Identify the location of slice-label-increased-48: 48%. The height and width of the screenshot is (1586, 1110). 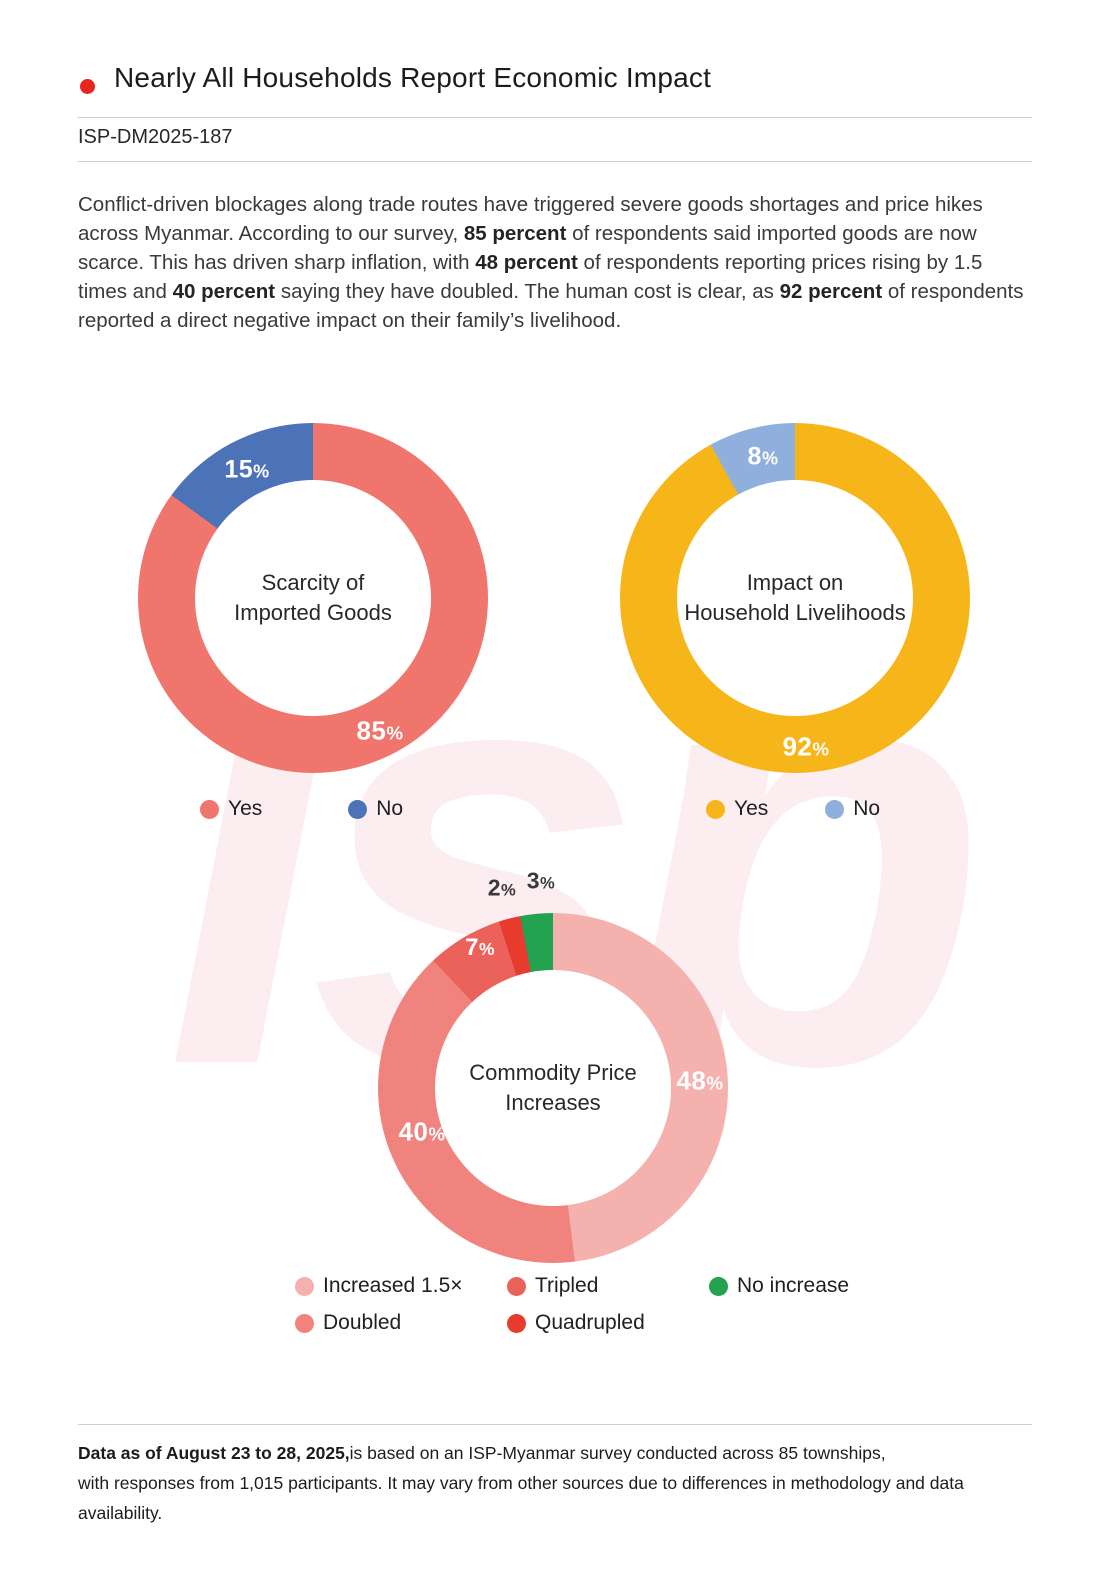
(699, 1081).